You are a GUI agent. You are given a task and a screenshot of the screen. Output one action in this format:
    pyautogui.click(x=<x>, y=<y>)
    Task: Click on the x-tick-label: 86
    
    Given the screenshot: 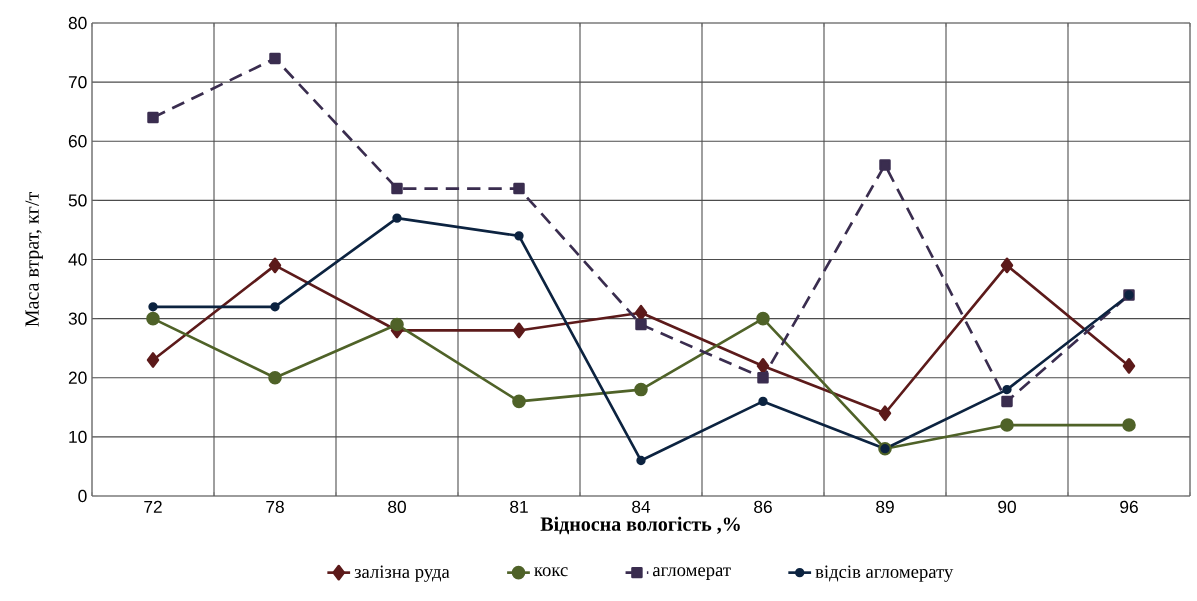 What is the action you would take?
    pyautogui.click(x=763, y=506)
    